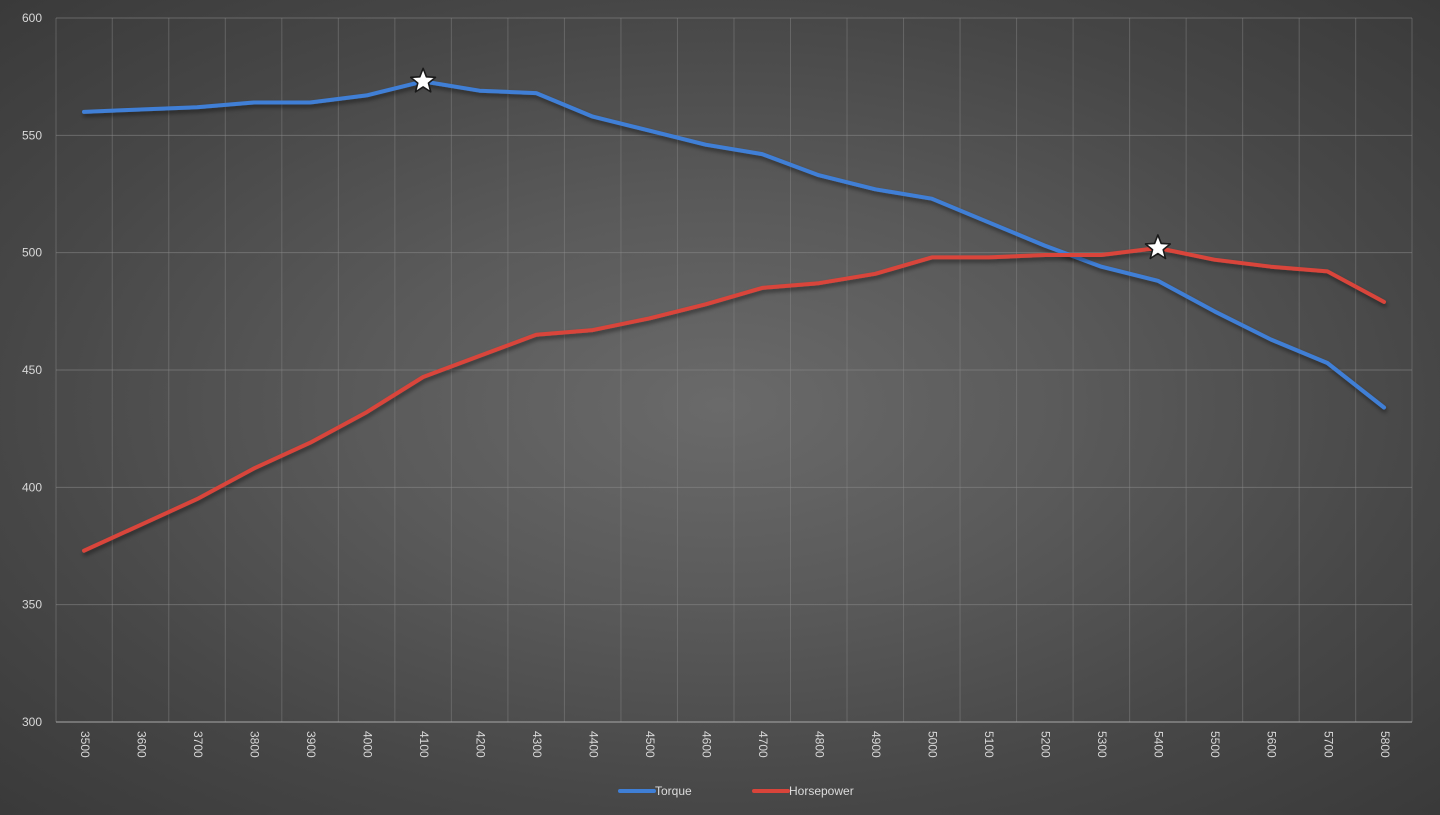 The height and width of the screenshot is (815, 1440). Describe the element at coordinates (821, 791) in the screenshot. I see `legend-label-horsepower: Horsepower` at that location.